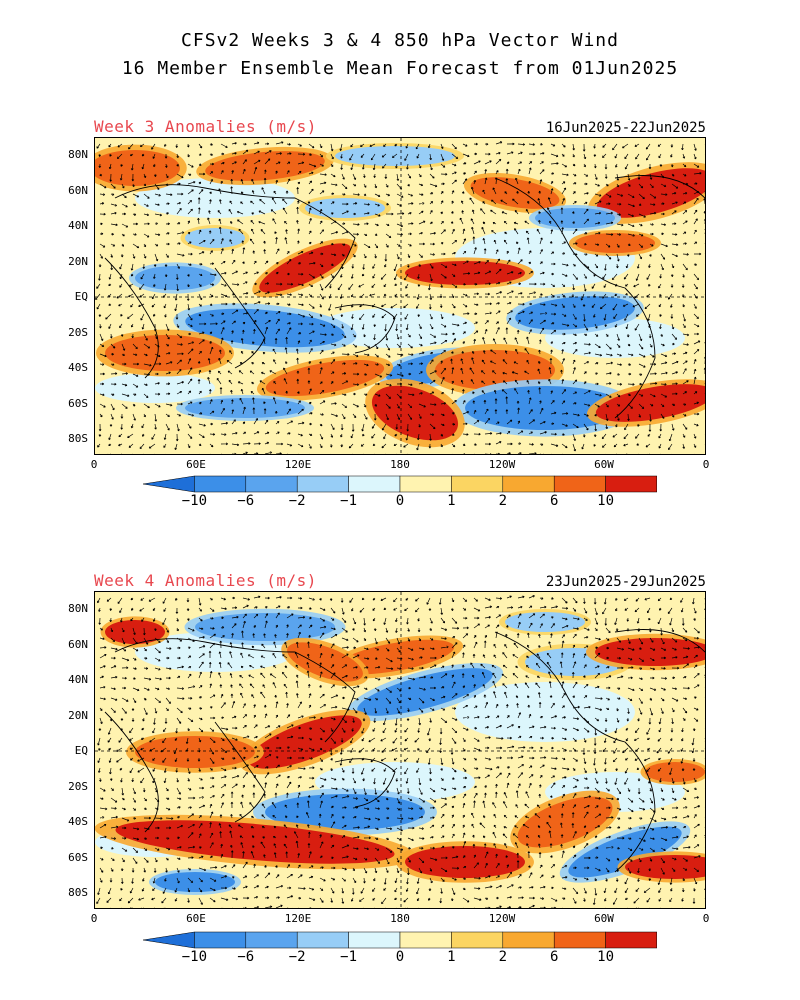  What do you see at coordinates (78, 715) in the screenshot?
I see `lat-tick-label: 20N` at bounding box center [78, 715].